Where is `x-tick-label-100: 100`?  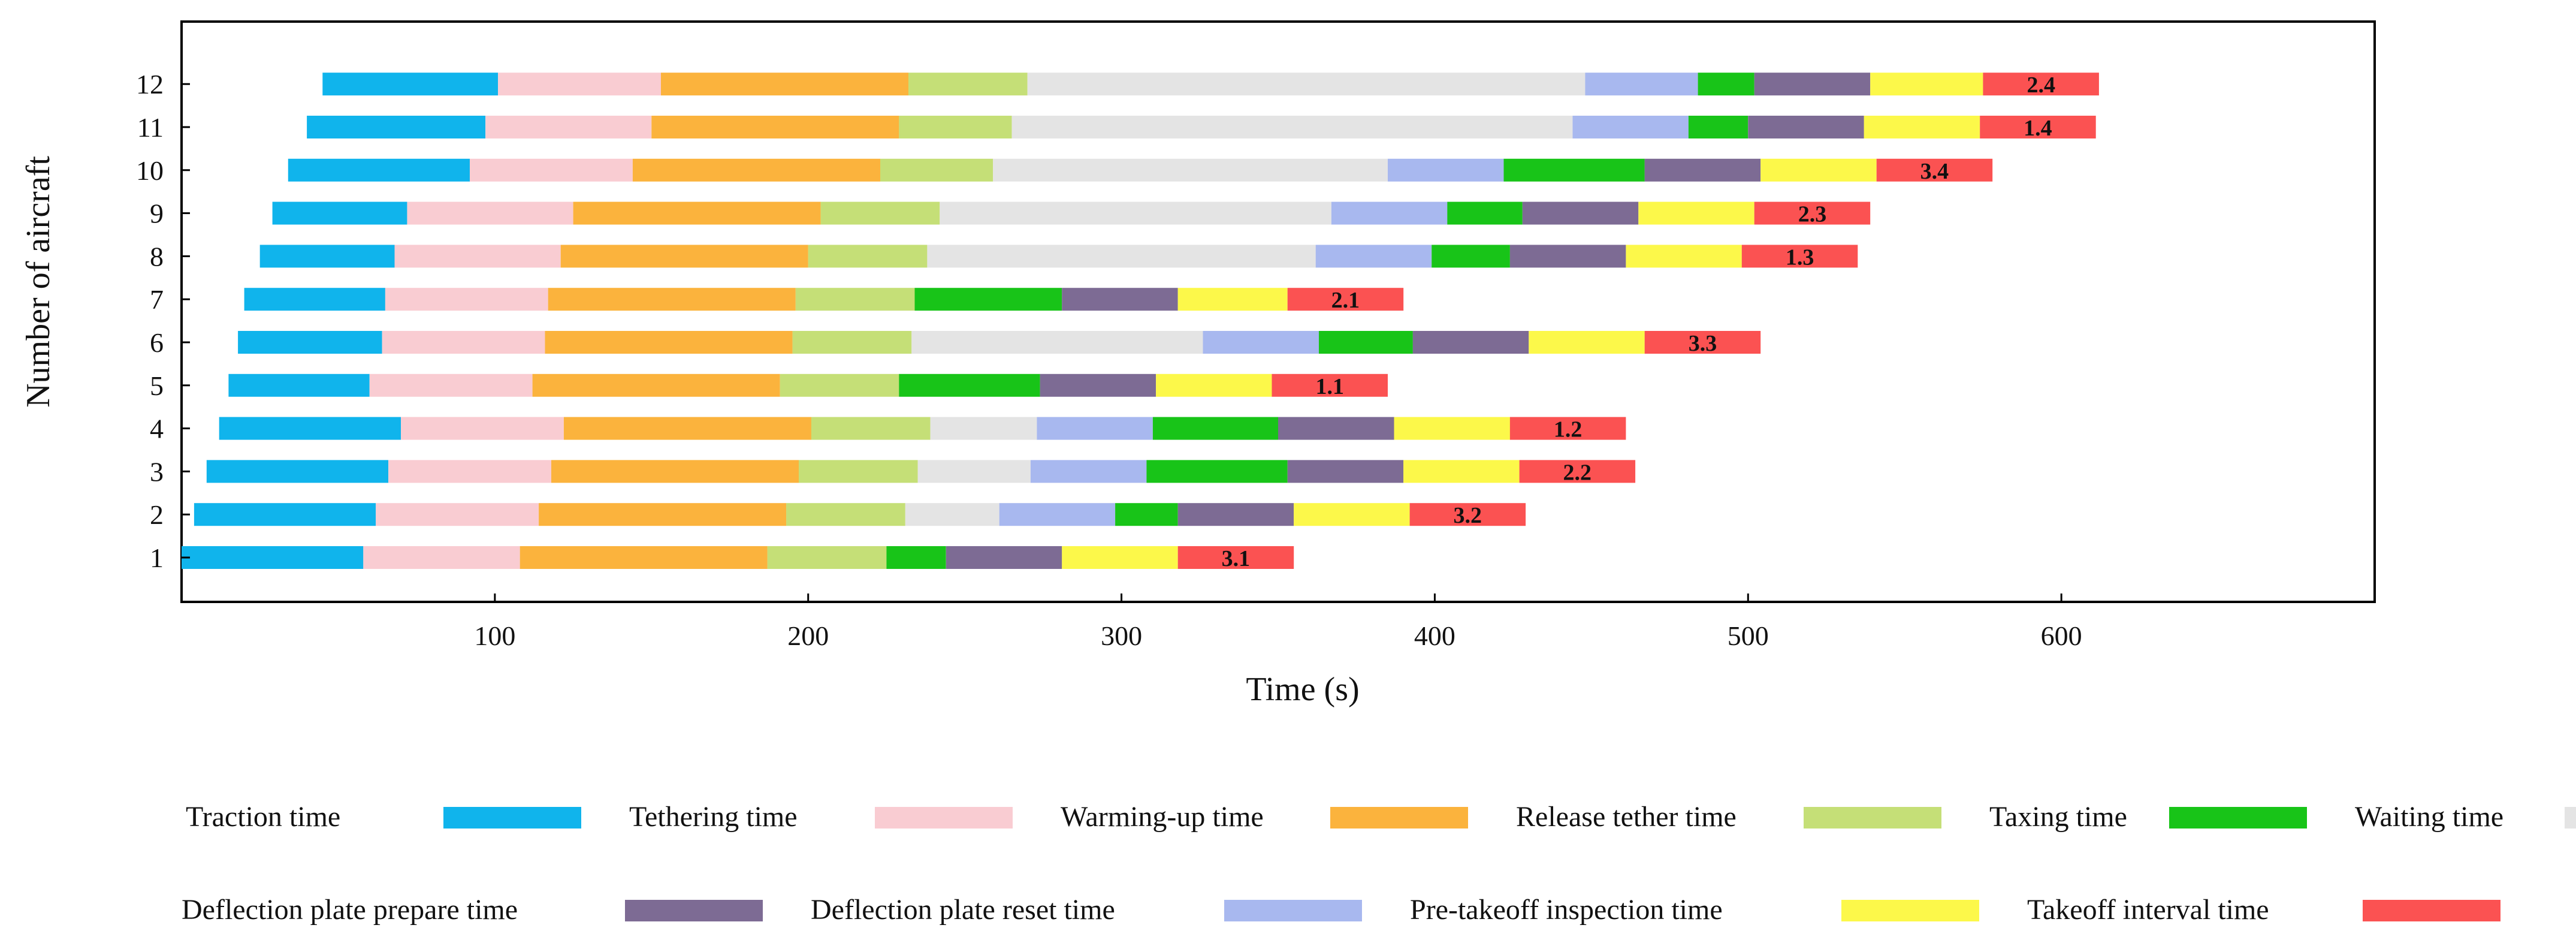
x-tick-label-100: 100 is located at coordinates (495, 635).